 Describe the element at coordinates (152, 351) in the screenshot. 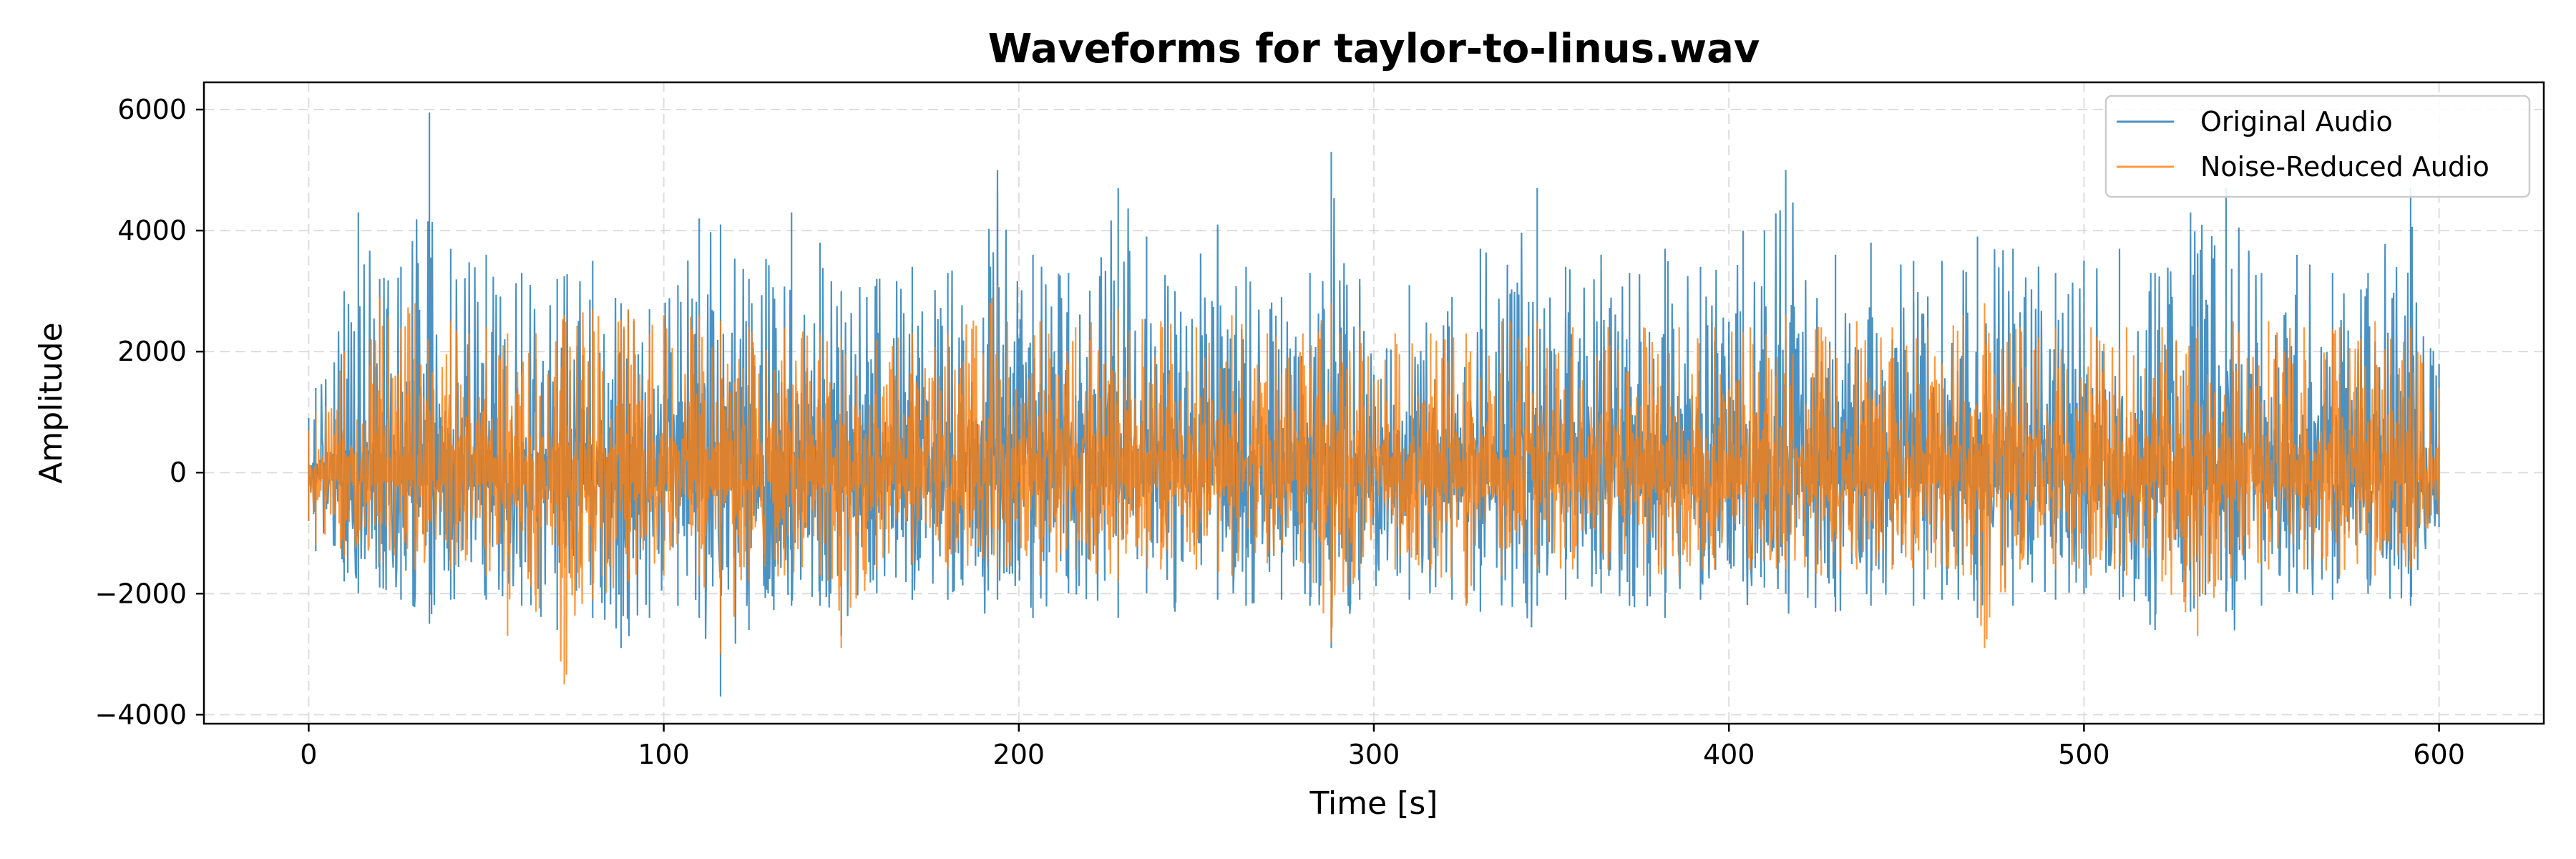

I see `y-tick-label: 2000` at that location.